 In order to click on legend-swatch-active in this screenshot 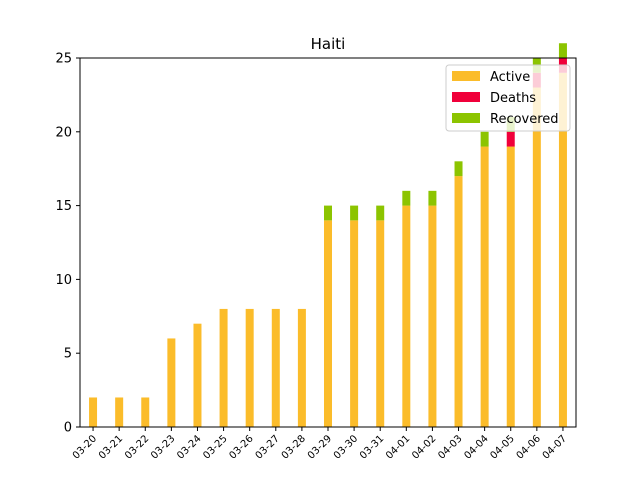, I will do `click(466, 76)`.